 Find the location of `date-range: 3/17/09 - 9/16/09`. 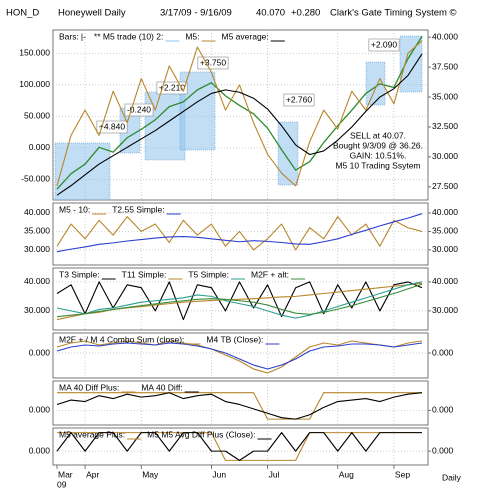

date-range: 3/17/09 - 9/16/09 is located at coordinates (196, 13).